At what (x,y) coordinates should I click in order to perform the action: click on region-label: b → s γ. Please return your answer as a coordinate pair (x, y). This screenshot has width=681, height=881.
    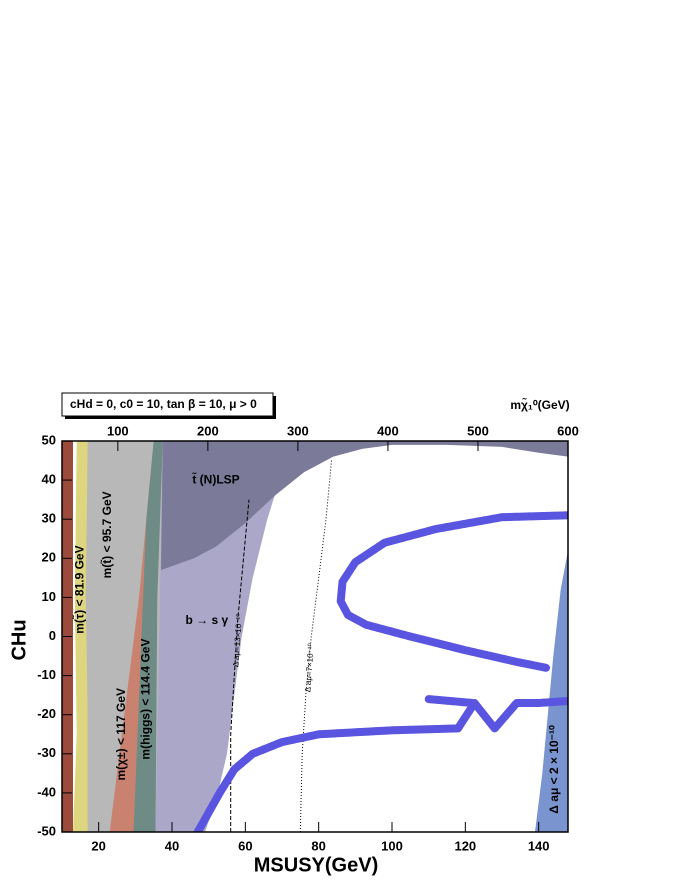
    Looking at the image, I should click on (206, 620).